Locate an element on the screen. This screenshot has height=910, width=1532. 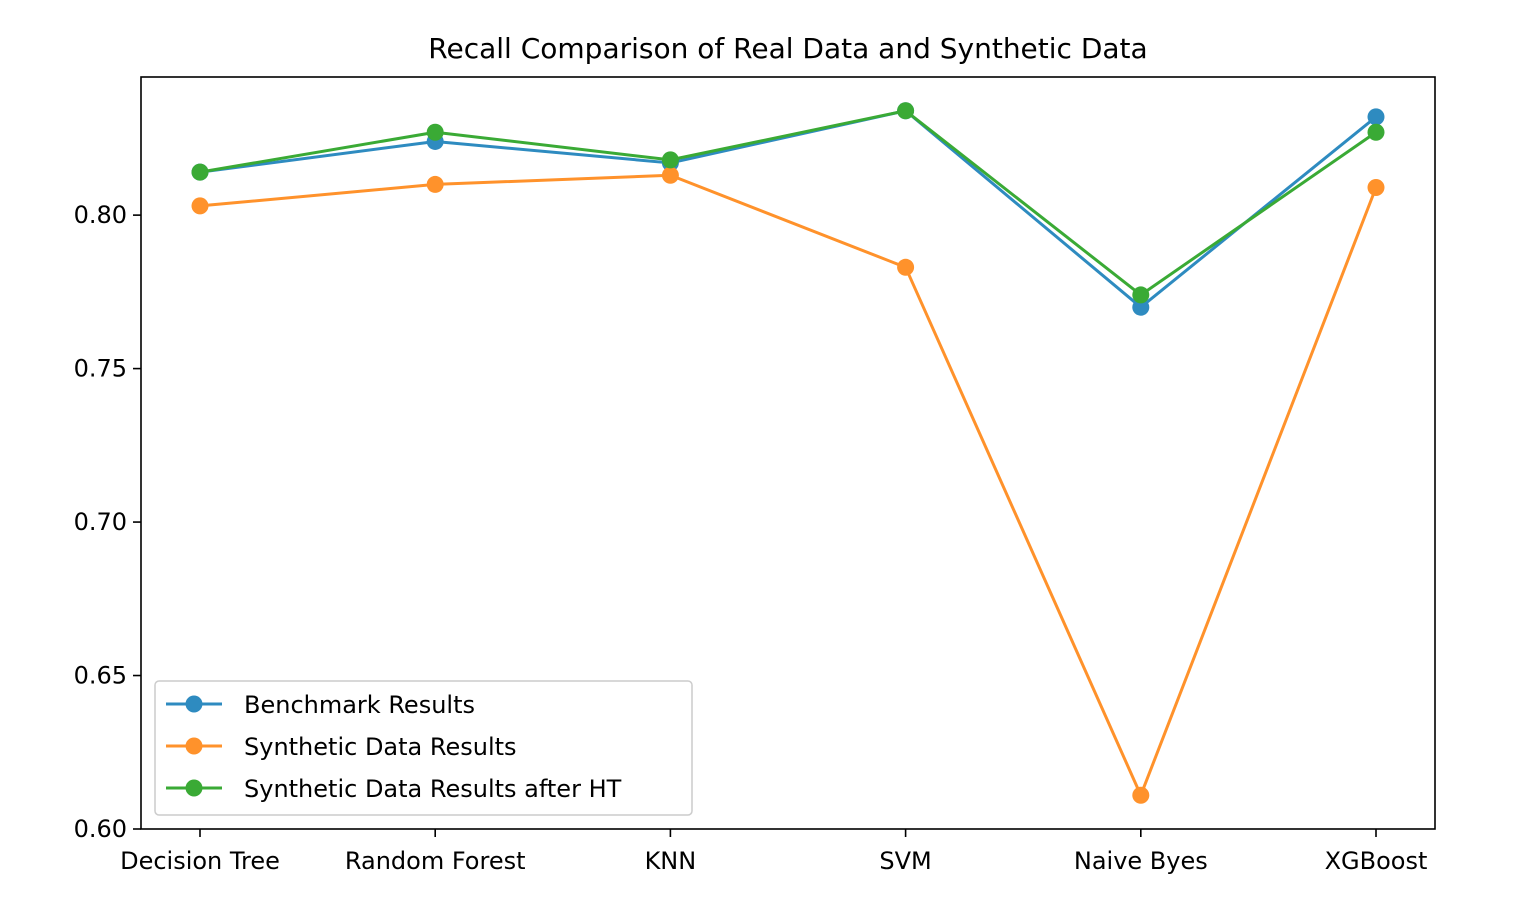
legend-item: Synthetic Data Results is located at coordinates (341, 747).